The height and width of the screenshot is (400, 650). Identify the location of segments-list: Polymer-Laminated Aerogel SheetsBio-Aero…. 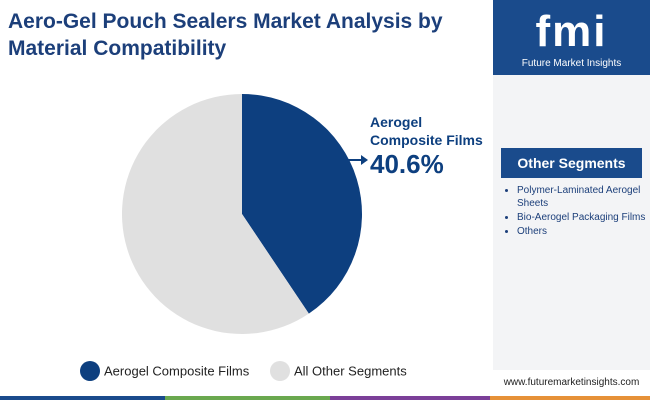
(575, 211).